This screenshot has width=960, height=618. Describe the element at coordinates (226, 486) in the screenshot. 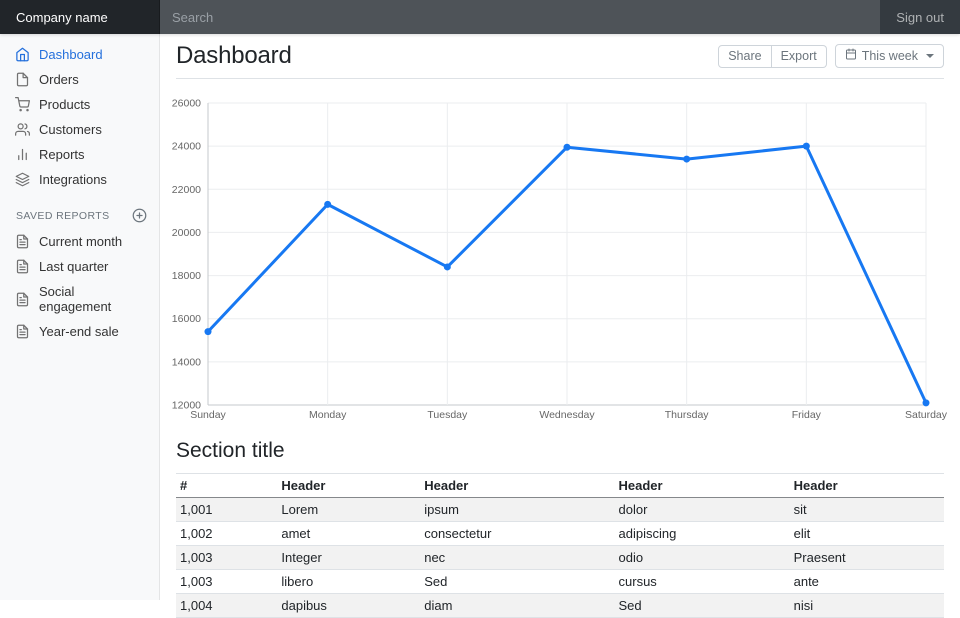

I see `table-column-header: #` at that location.